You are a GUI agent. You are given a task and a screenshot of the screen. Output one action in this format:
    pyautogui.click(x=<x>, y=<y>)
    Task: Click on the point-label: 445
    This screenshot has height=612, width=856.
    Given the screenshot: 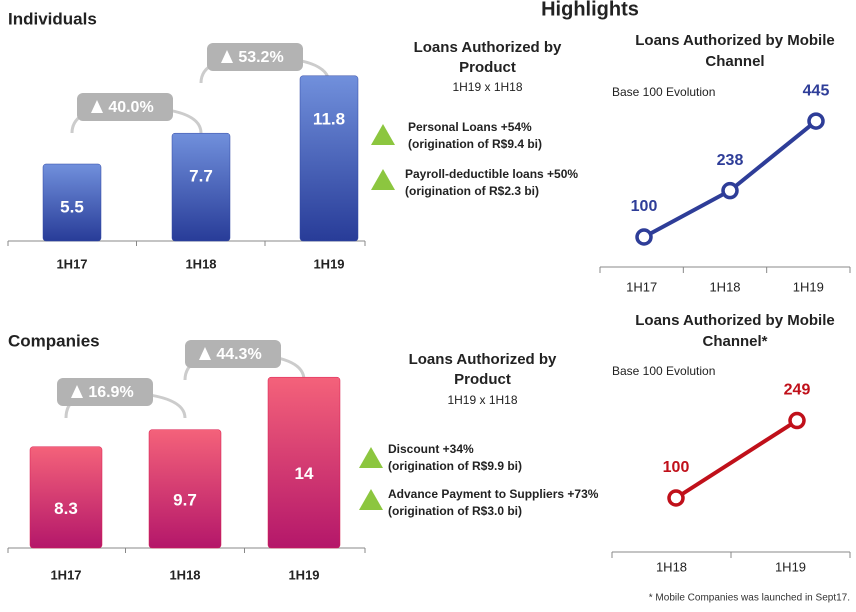 What is the action you would take?
    pyautogui.click(x=816, y=90)
    